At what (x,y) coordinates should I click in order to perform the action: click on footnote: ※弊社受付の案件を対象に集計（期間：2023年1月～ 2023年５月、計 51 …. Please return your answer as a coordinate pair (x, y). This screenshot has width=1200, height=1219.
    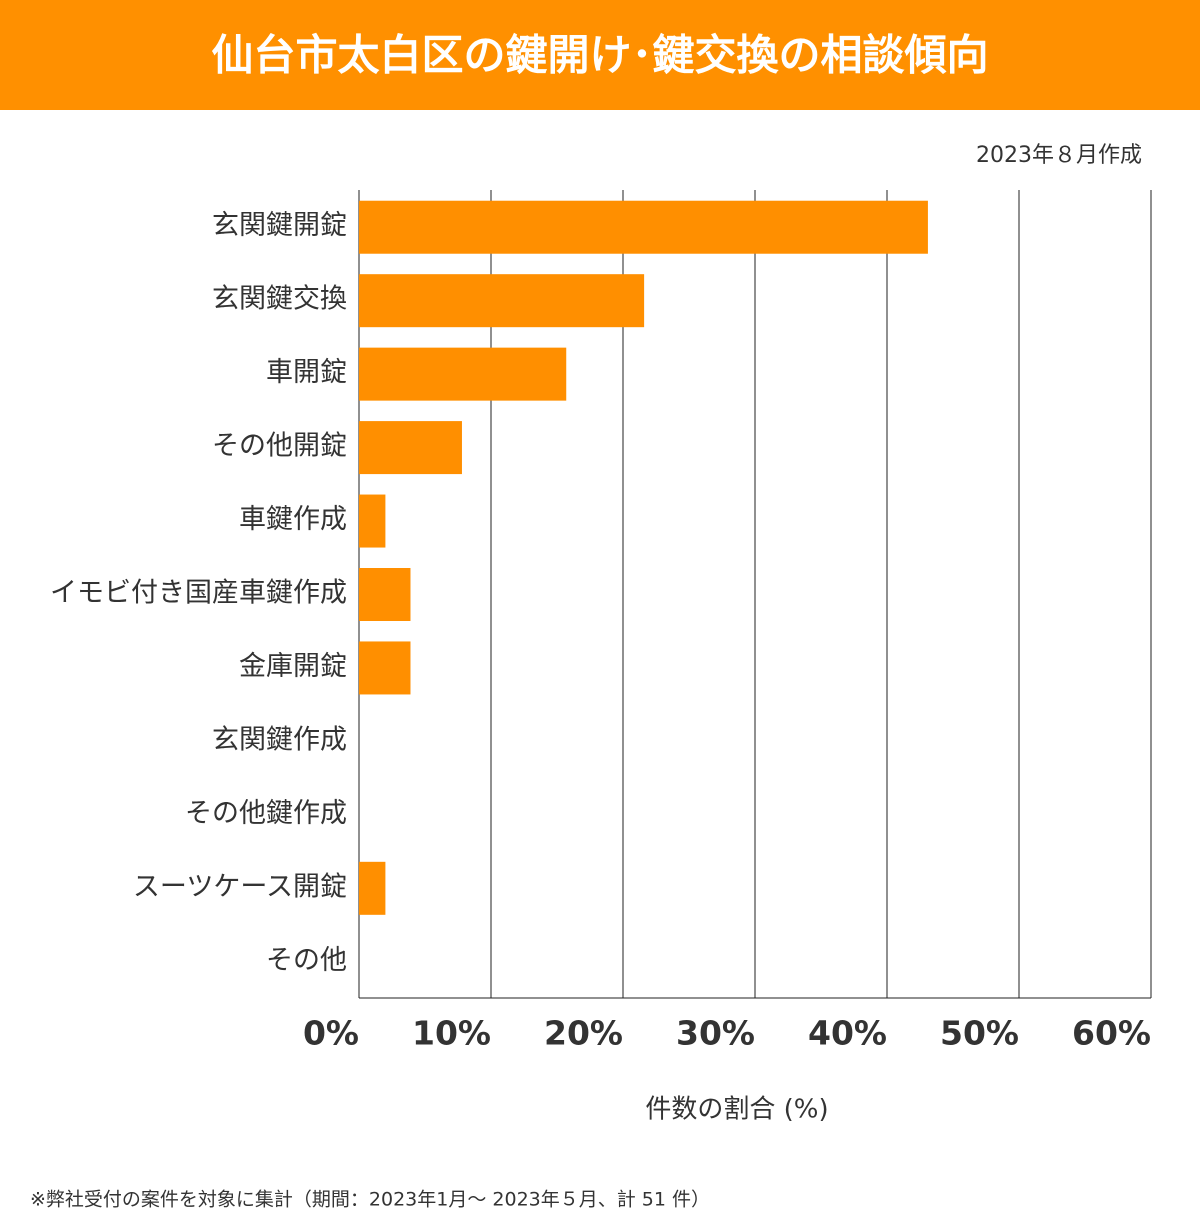
    Looking at the image, I should click on (370, 1200).